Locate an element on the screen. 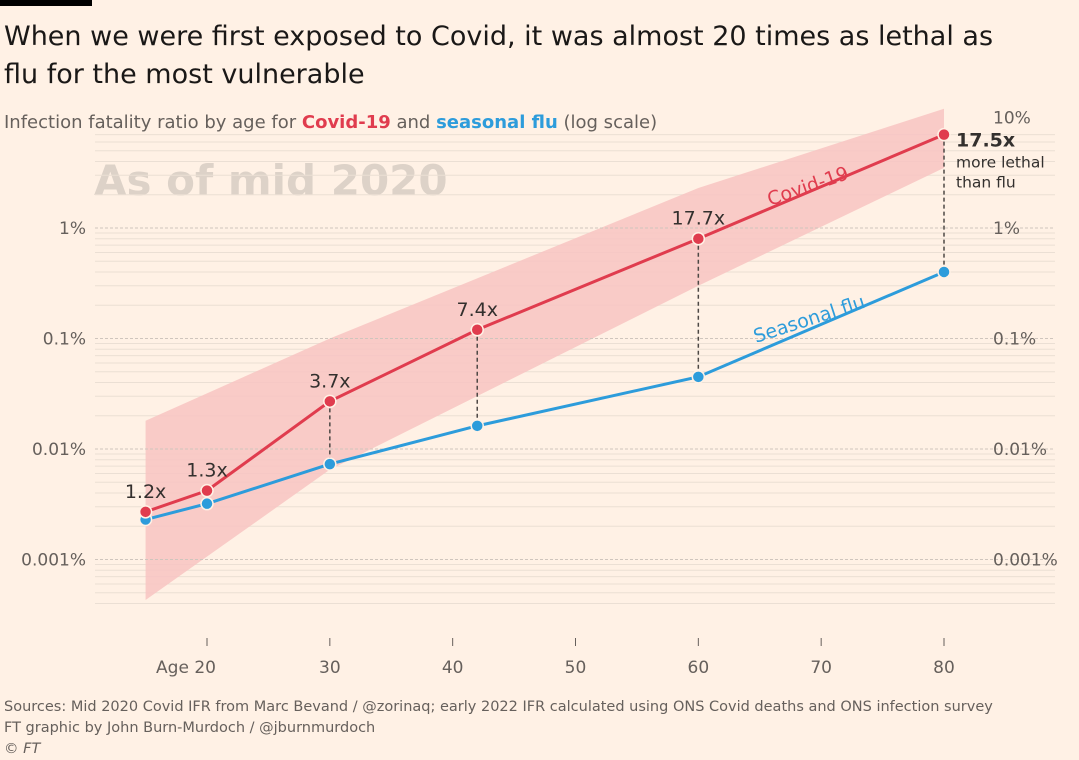  y-tick-label-left: 1% is located at coordinates (72, 229).